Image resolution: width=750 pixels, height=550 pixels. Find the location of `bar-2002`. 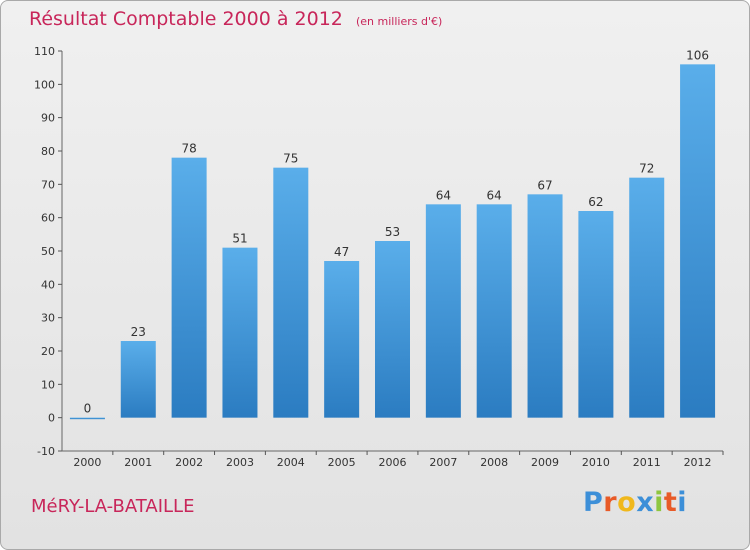

bar-2002 is located at coordinates (189, 287).